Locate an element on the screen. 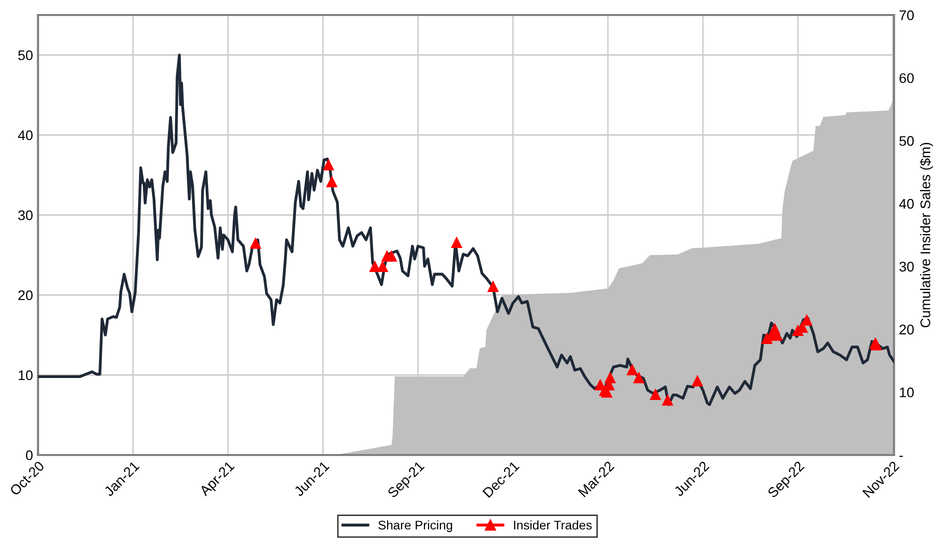  y-tick-label: 50 is located at coordinates (25, 55).